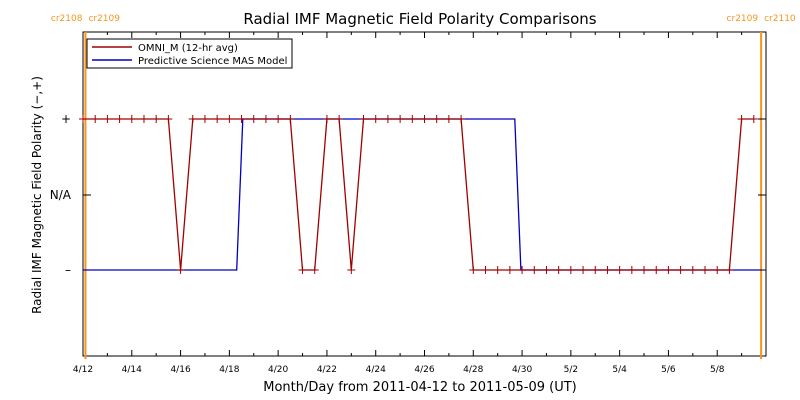 The width and height of the screenshot is (800, 400). I want to click on x-tick-label: 4/26, so click(424, 370).